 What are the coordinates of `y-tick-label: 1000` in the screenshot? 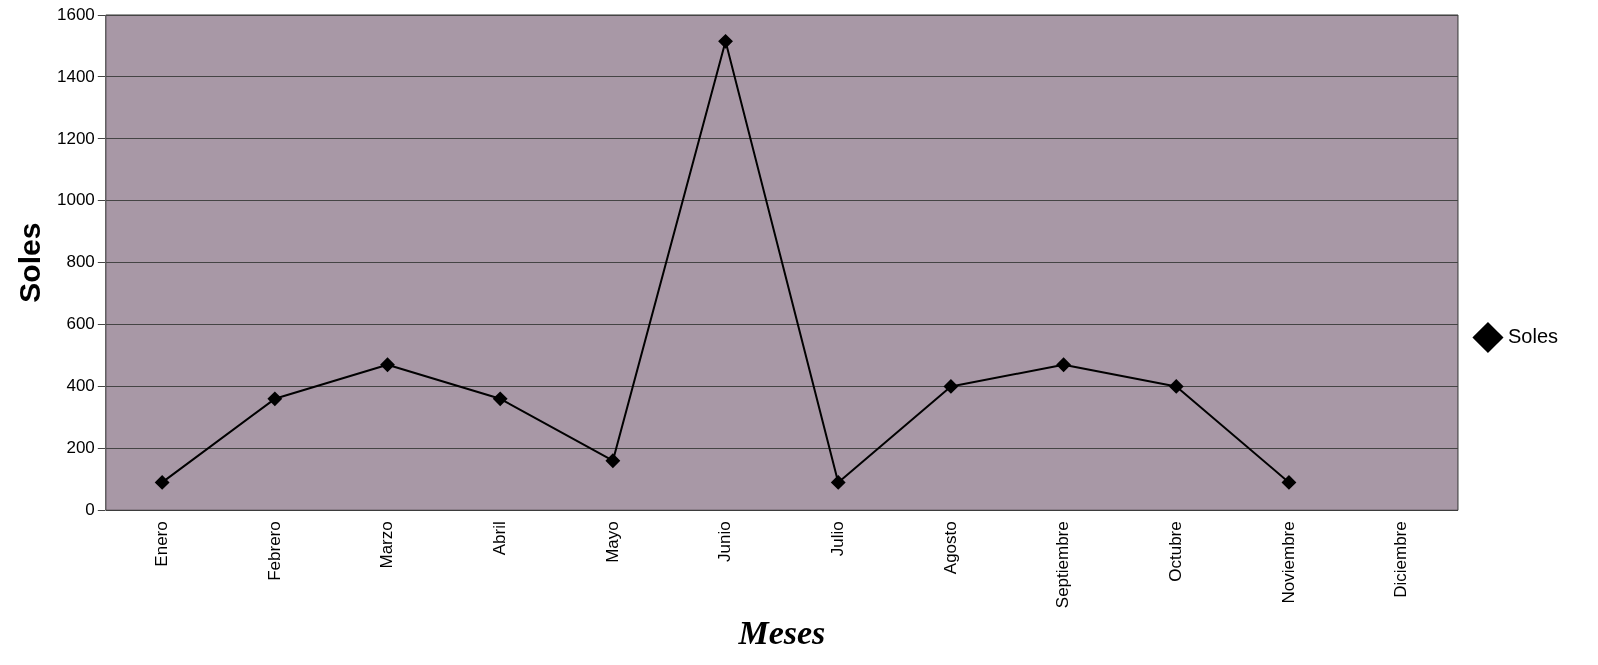 It's located at (75, 200).